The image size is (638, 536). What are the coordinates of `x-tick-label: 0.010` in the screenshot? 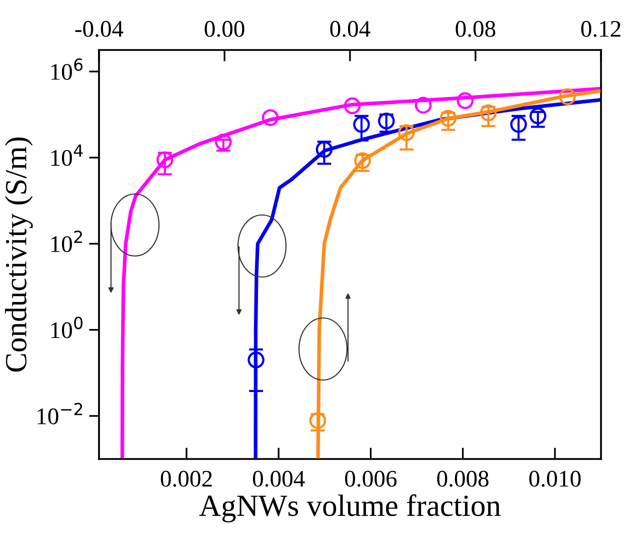 It's located at (555, 478).